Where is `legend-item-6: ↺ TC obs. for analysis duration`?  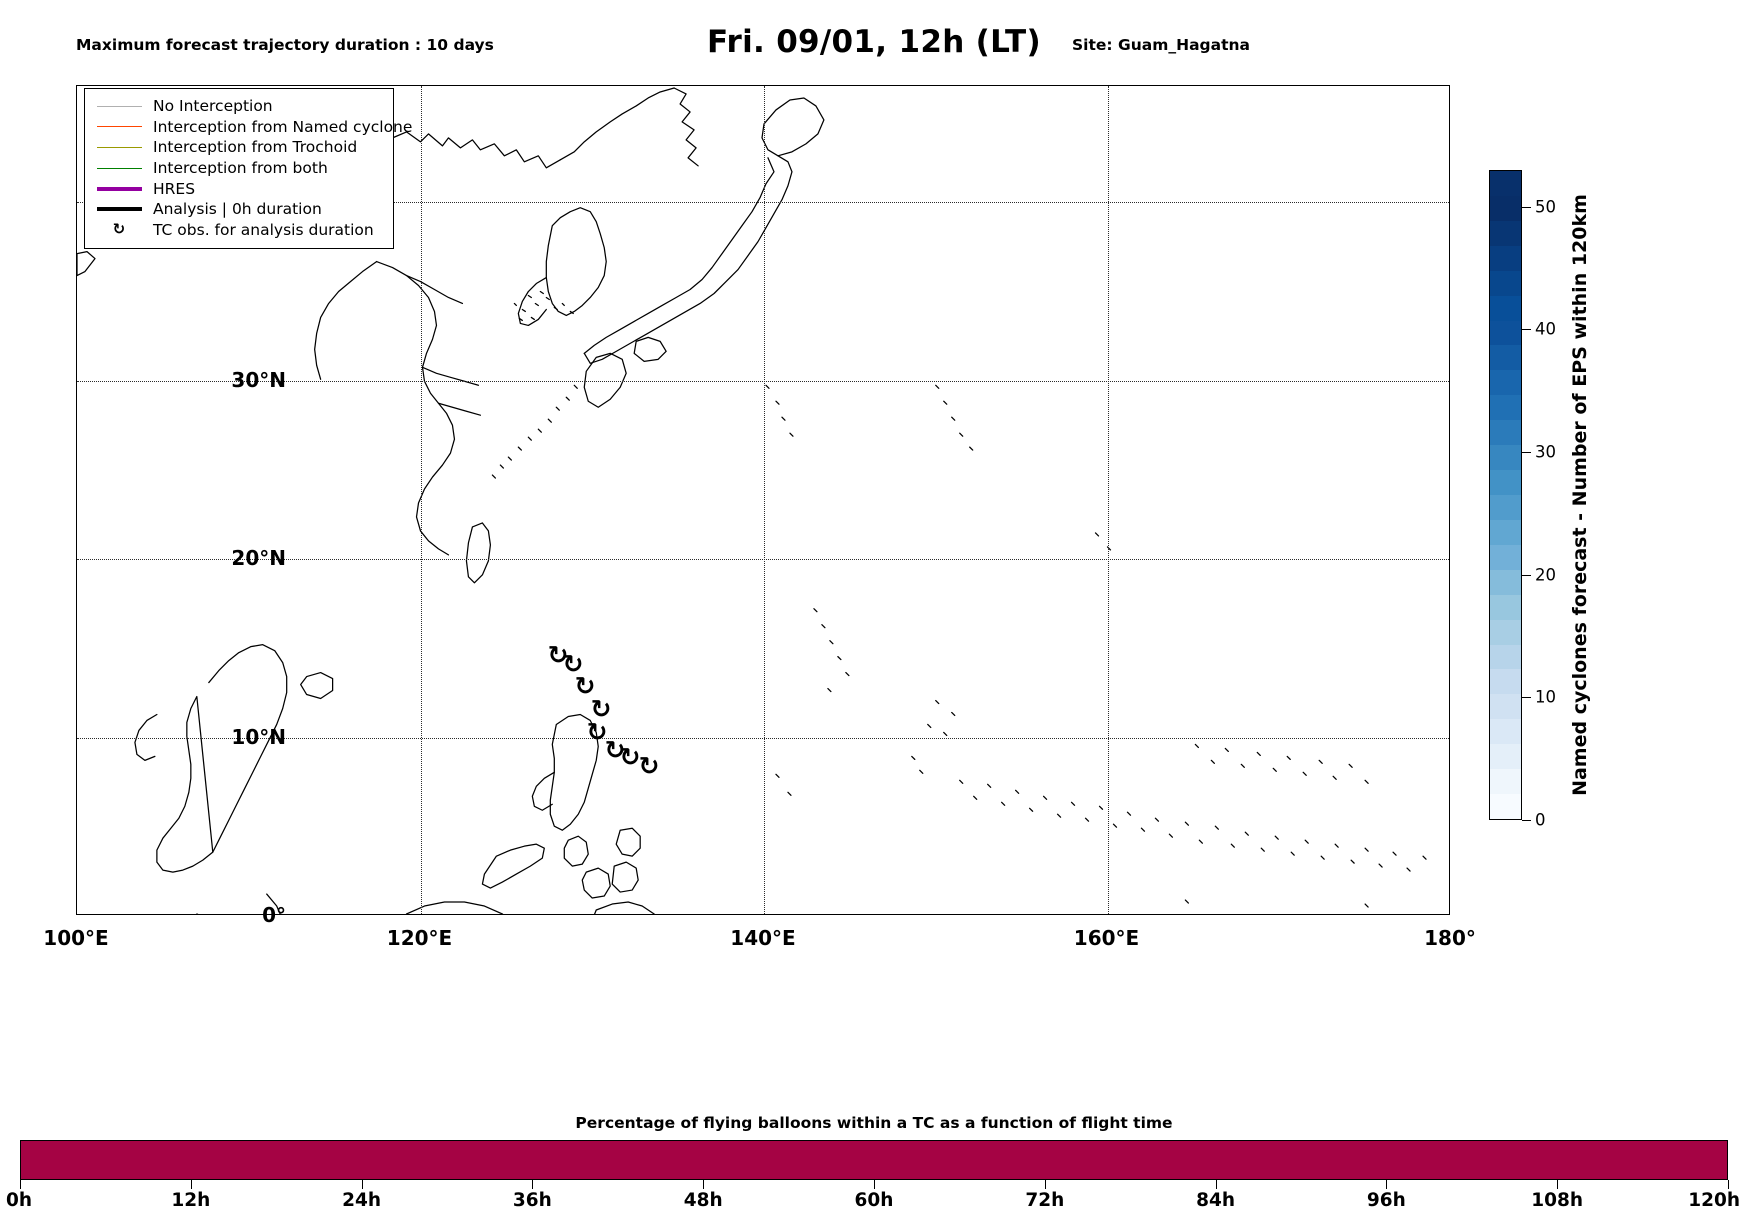
legend-item-6: ↺ TC obs. for analysis duration is located at coordinates (239, 230).